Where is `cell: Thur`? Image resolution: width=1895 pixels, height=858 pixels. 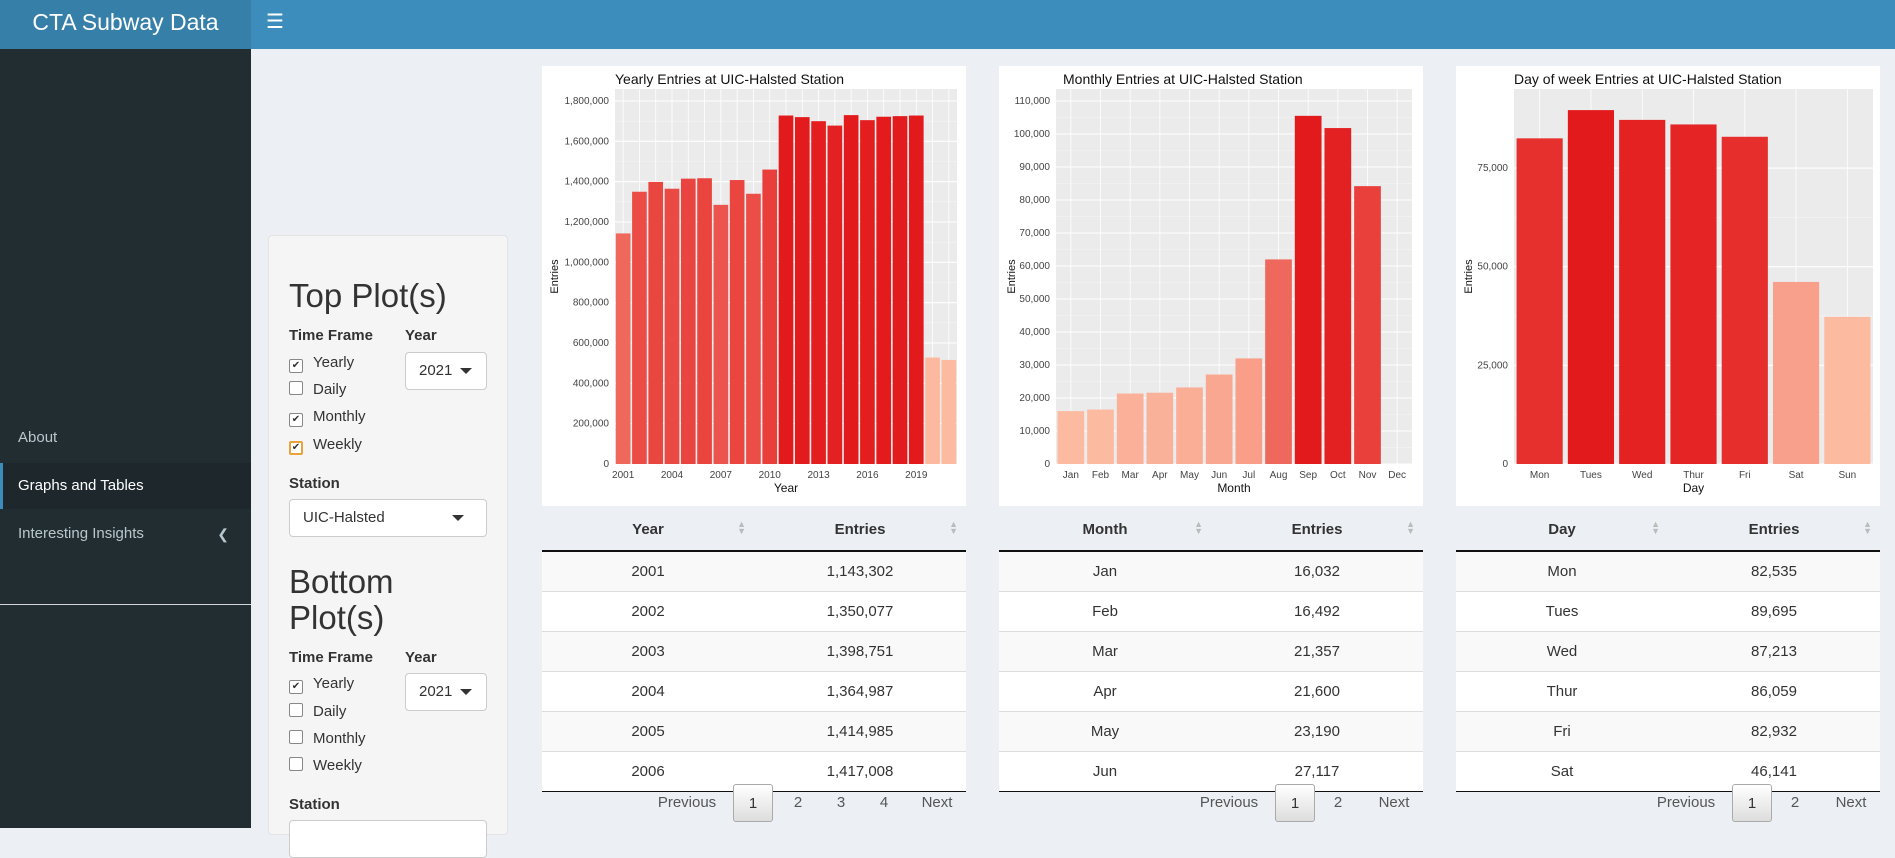 cell: Thur is located at coordinates (1562, 691).